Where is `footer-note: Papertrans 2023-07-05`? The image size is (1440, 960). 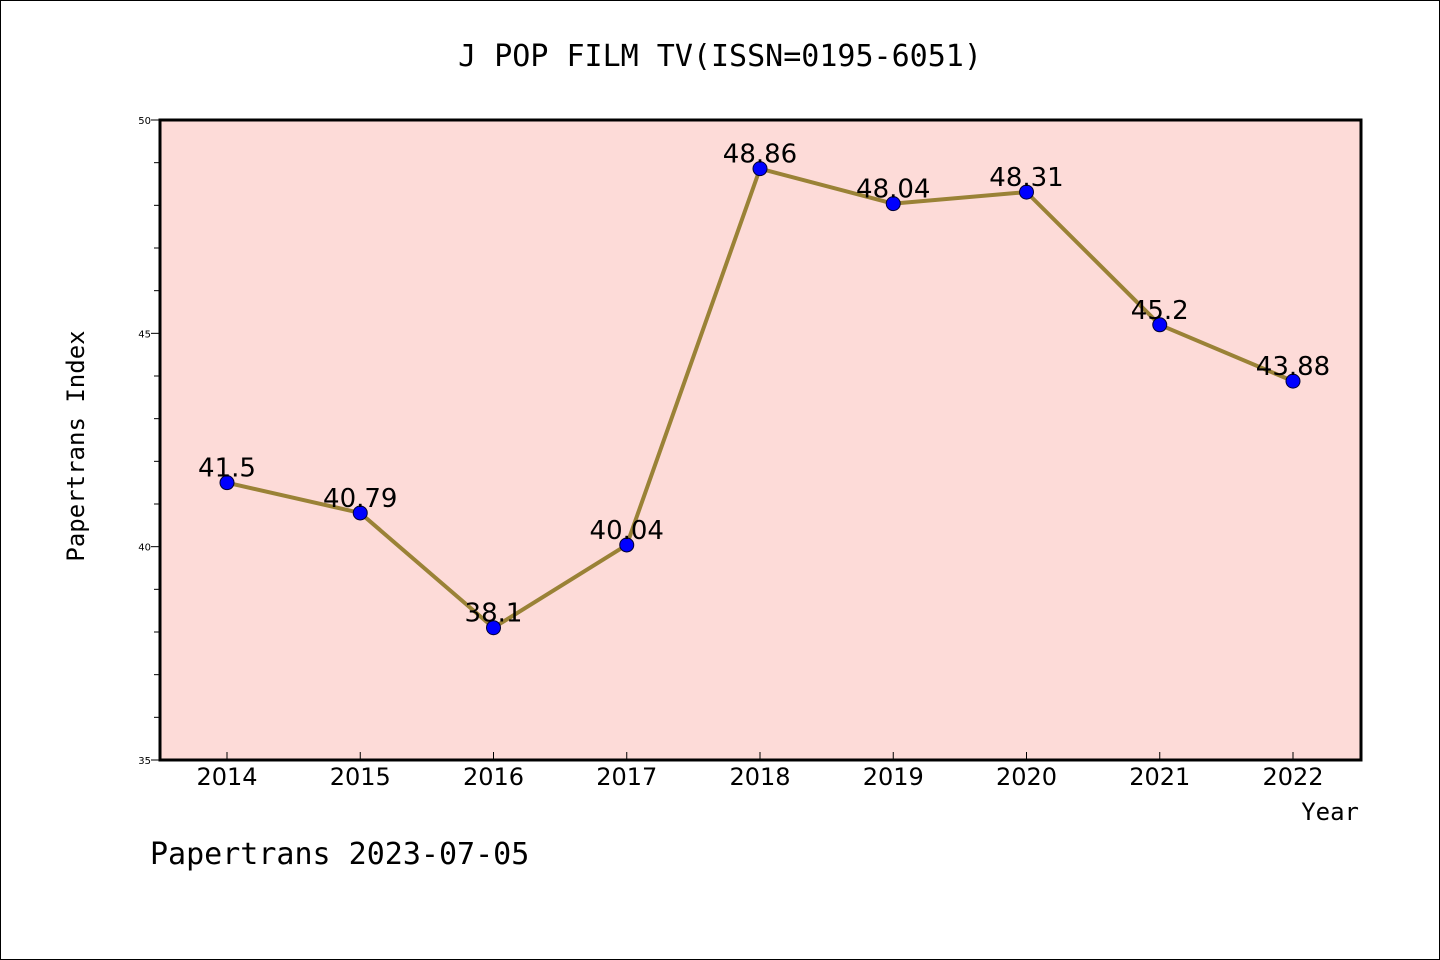
footer-note: Papertrans 2023-07-05 is located at coordinates (339, 854).